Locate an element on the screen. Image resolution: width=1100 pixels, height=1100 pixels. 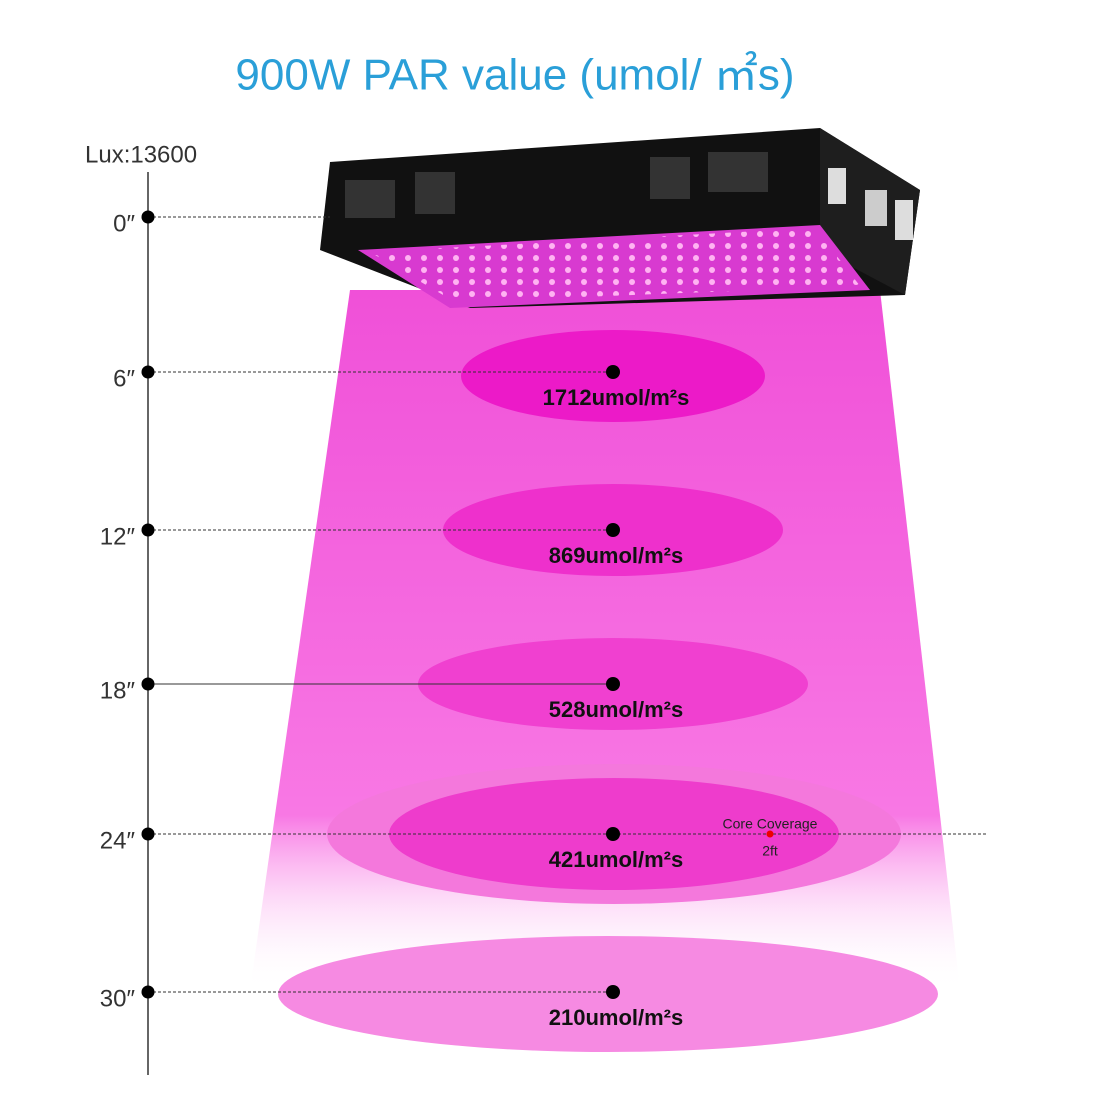
distance-label: 12″ is located at coordinates (118, 536).